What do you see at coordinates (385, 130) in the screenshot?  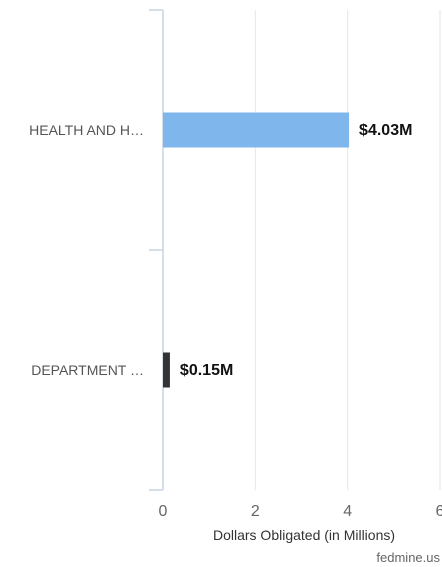 I see `data-label: $4.03M` at bounding box center [385, 130].